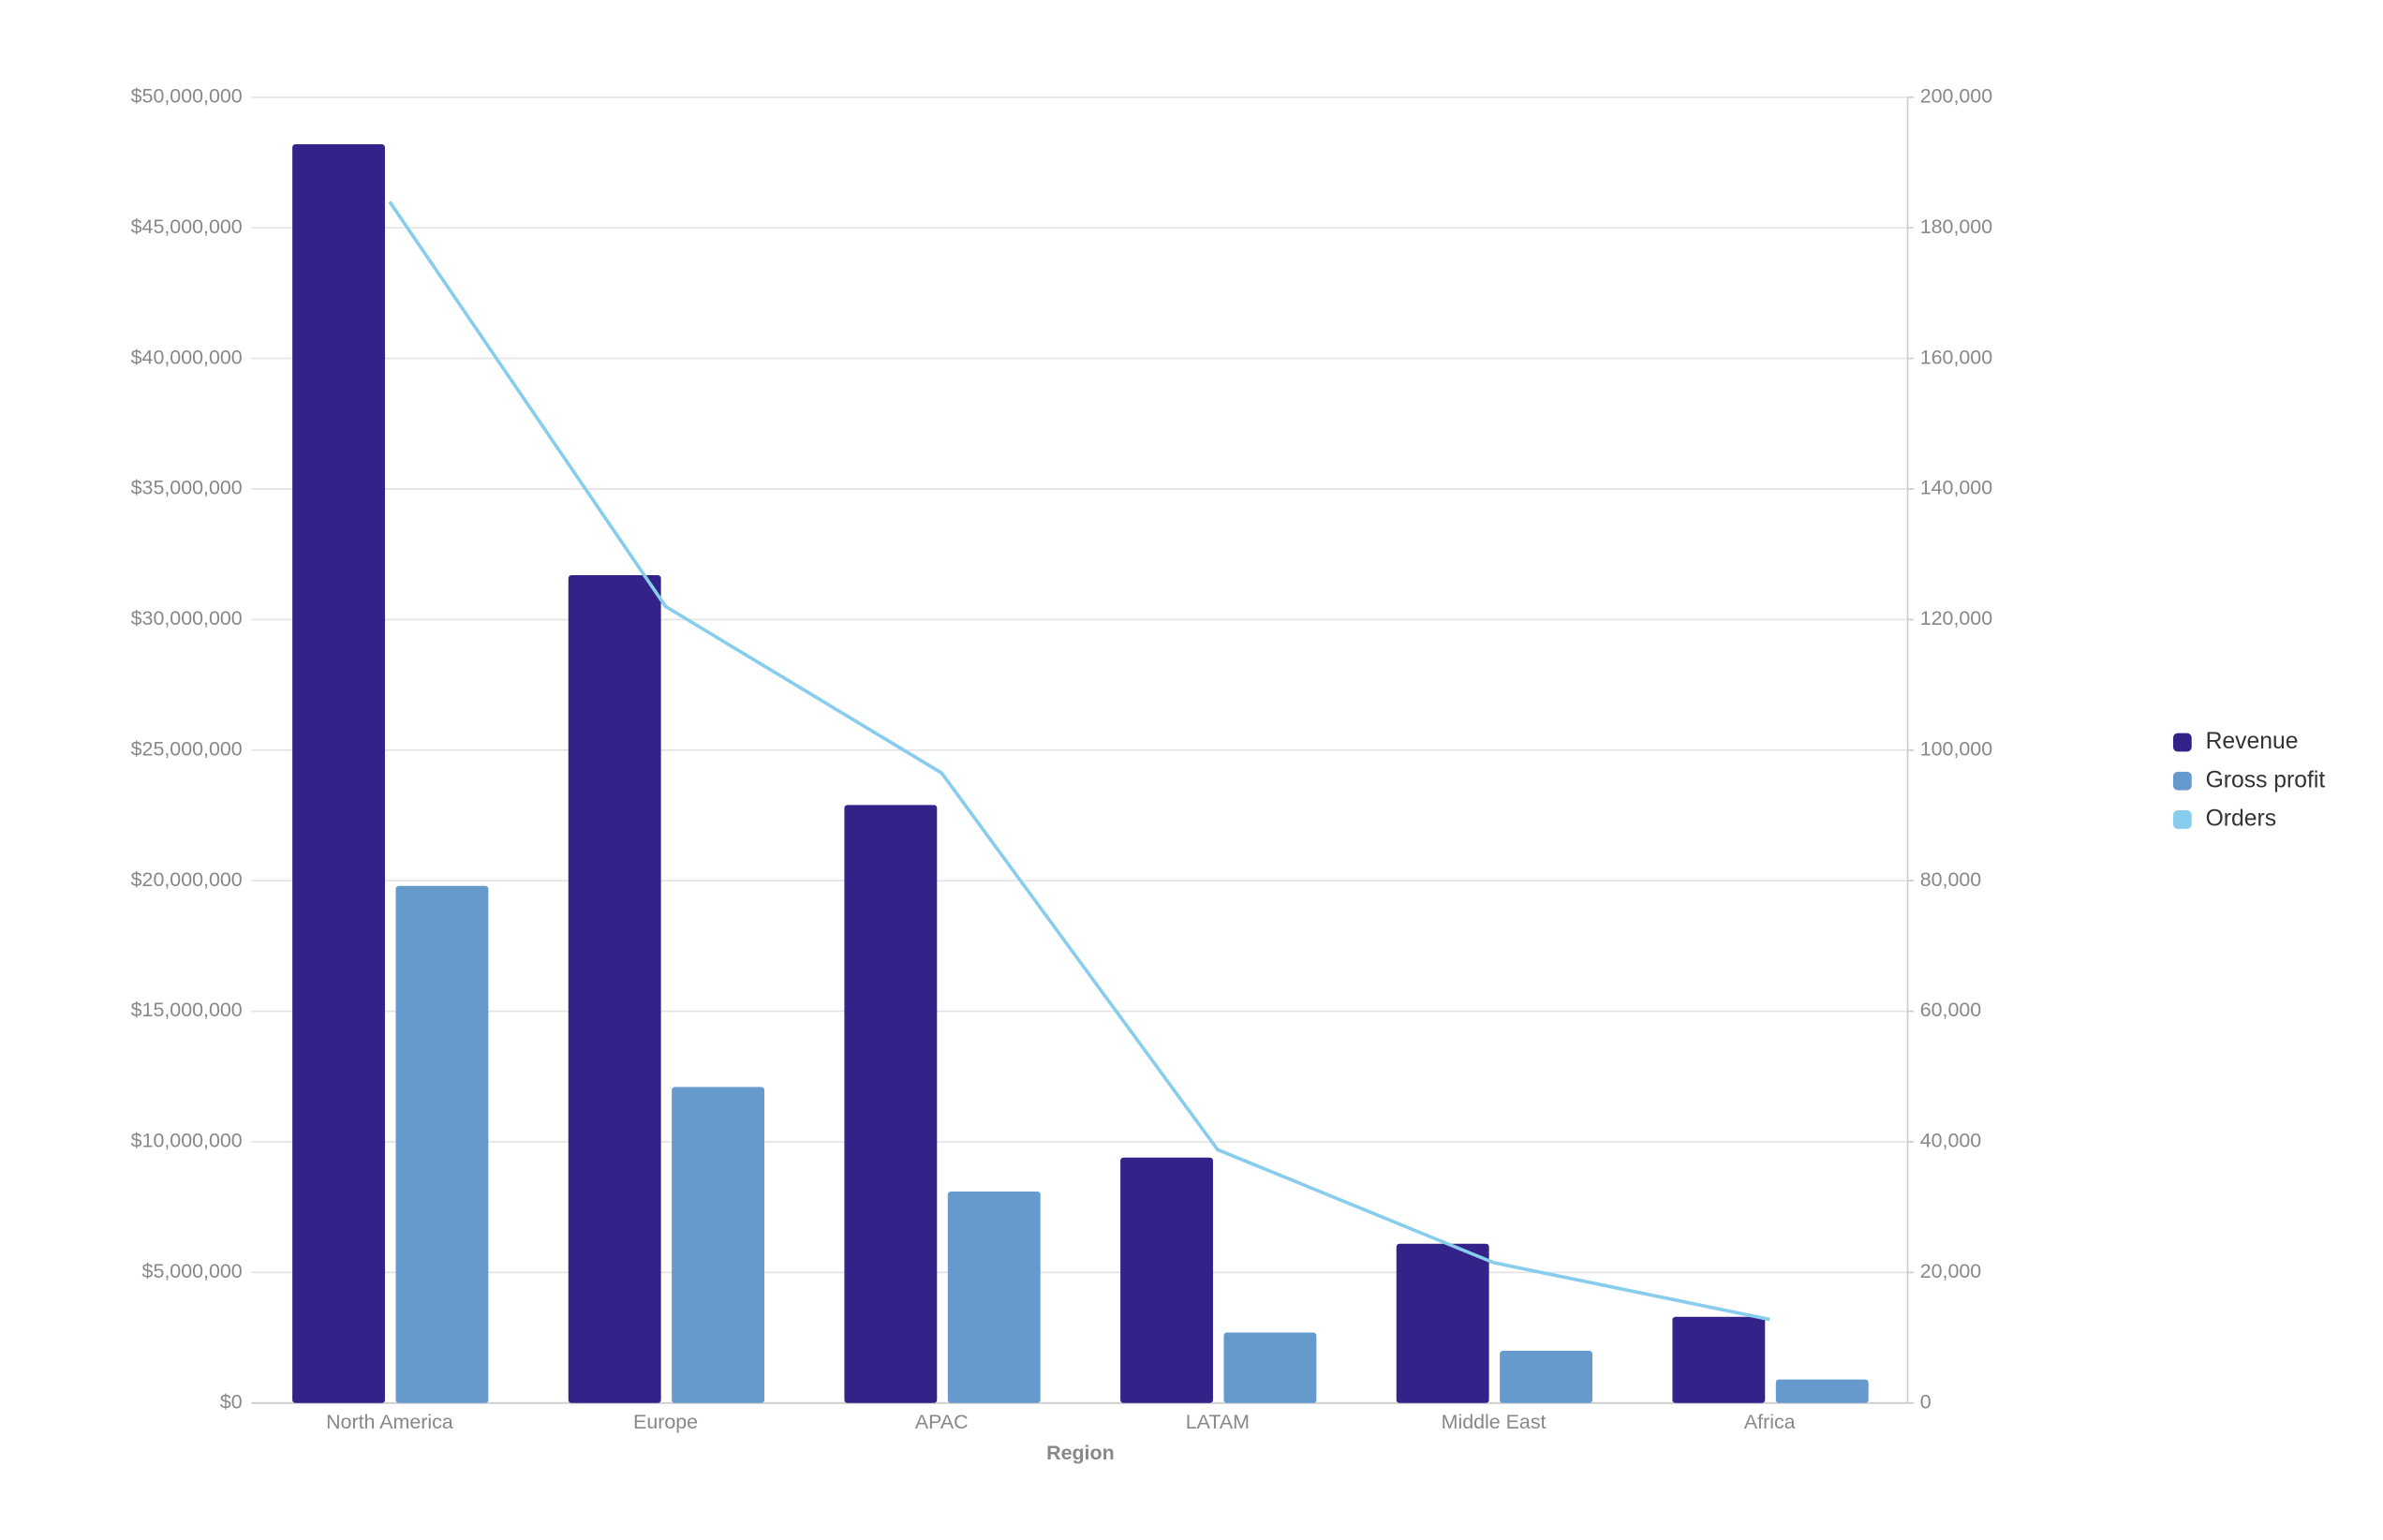 This screenshot has width=2383, height=1540. What do you see at coordinates (2252, 741) in the screenshot?
I see `legend-label: Revenue` at bounding box center [2252, 741].